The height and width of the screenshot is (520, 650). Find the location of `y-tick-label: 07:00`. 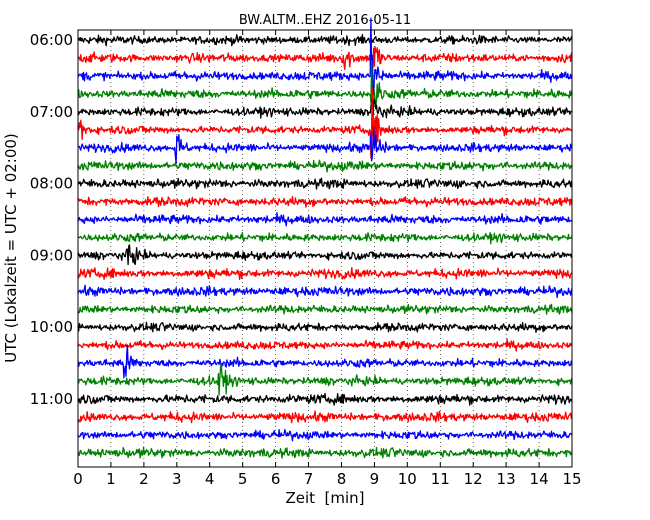

y-tick-label: 07:00 is located at coordinates (51, 112).